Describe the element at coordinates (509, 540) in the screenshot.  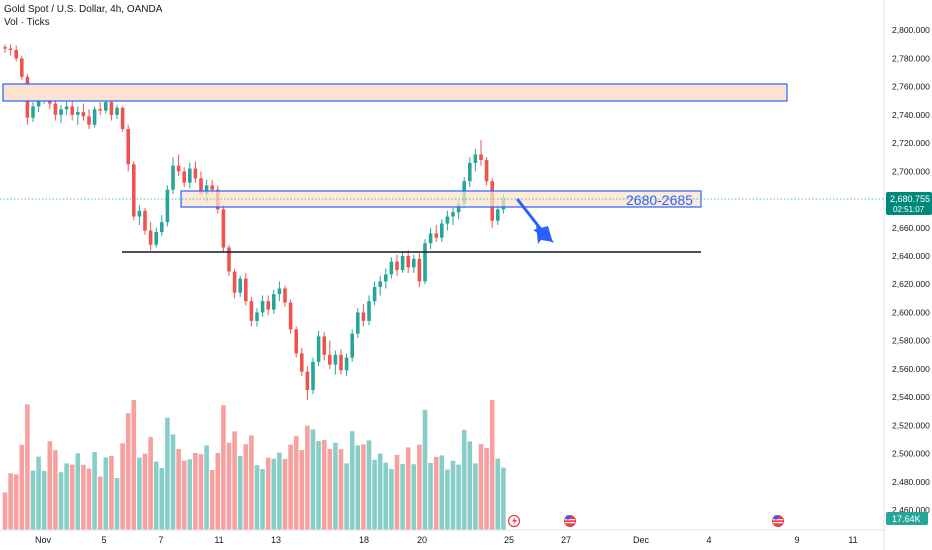
I see `time-tick-label: 25` at that location.